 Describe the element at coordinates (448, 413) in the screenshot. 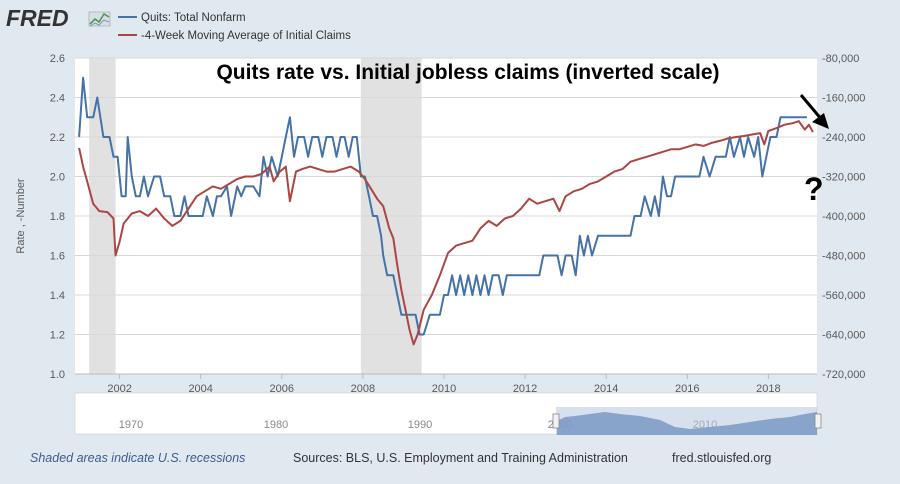

I see `range-navigator: 19701980199020002010` at that location.